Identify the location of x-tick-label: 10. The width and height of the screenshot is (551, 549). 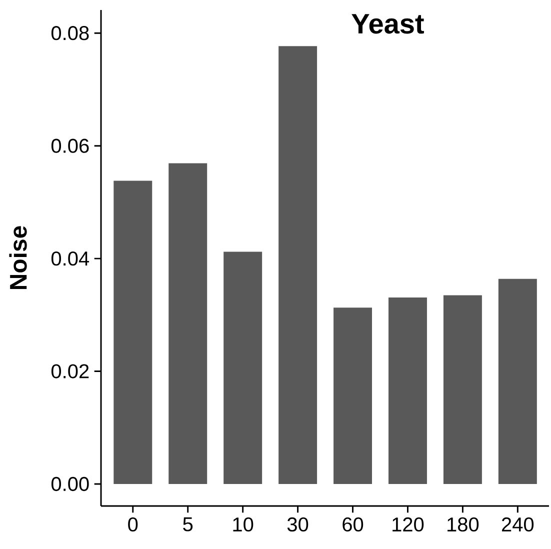
(243, 524).